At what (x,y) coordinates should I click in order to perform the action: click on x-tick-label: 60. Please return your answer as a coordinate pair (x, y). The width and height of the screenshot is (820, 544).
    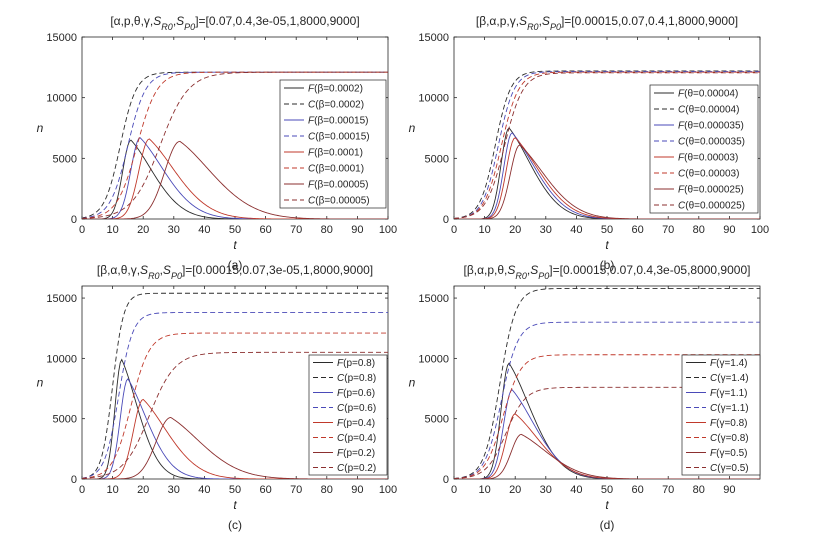
    Looking at the image, I should click on (637, 490).